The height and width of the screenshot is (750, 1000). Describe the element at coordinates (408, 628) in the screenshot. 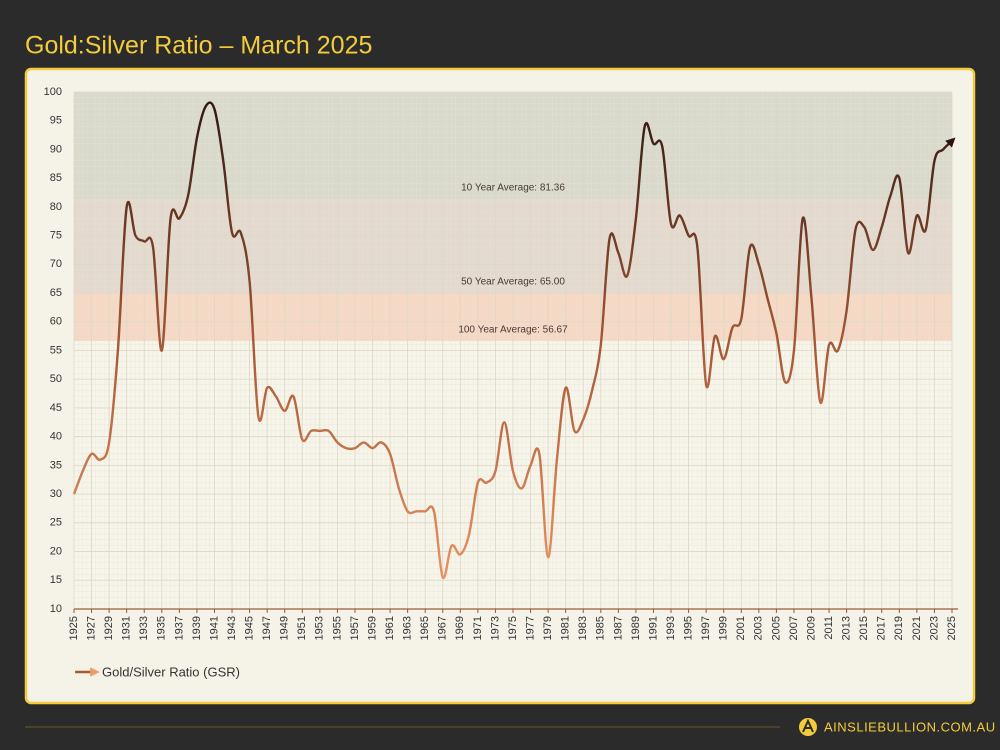

I see `x-tick-label: 1963` at that location.